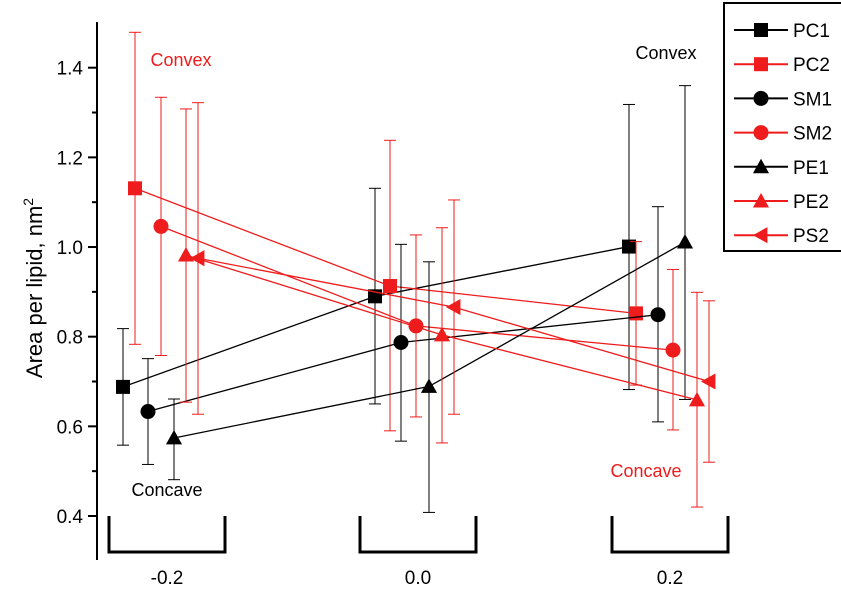  What do you see at coordinates (812, 99) in the screenshot?
I see `legend-label: SM1` at bounding box center [812, 99].